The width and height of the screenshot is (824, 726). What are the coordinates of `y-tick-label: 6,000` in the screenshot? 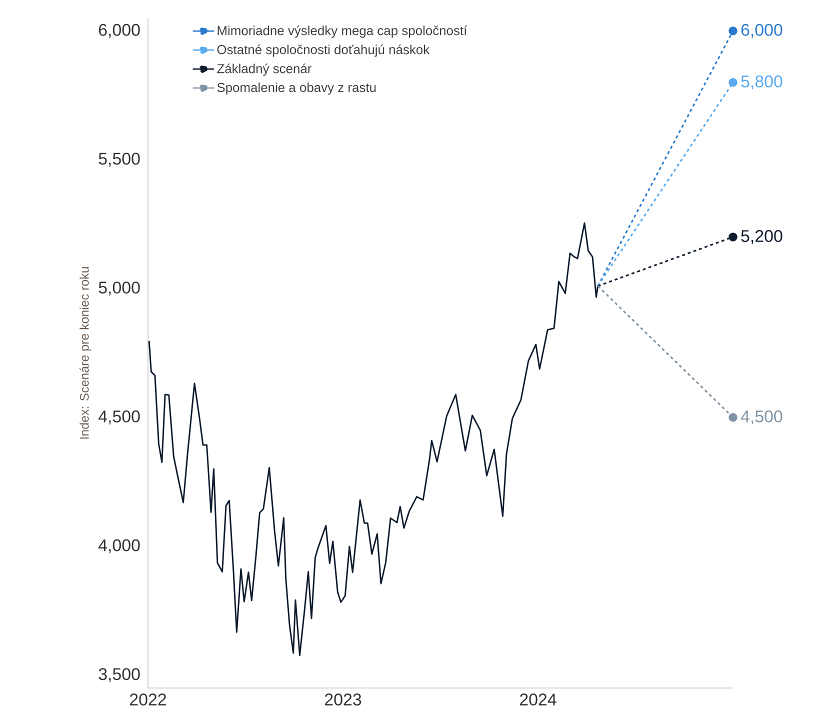 It's located at (119, 31).